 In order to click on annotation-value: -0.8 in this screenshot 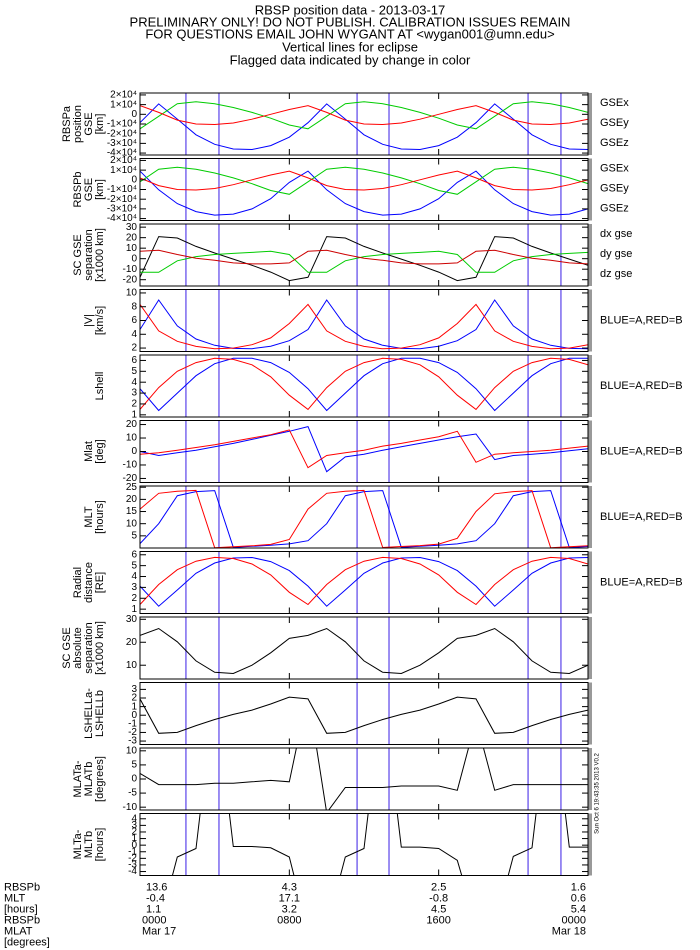, I will do `click(438, 898)`.